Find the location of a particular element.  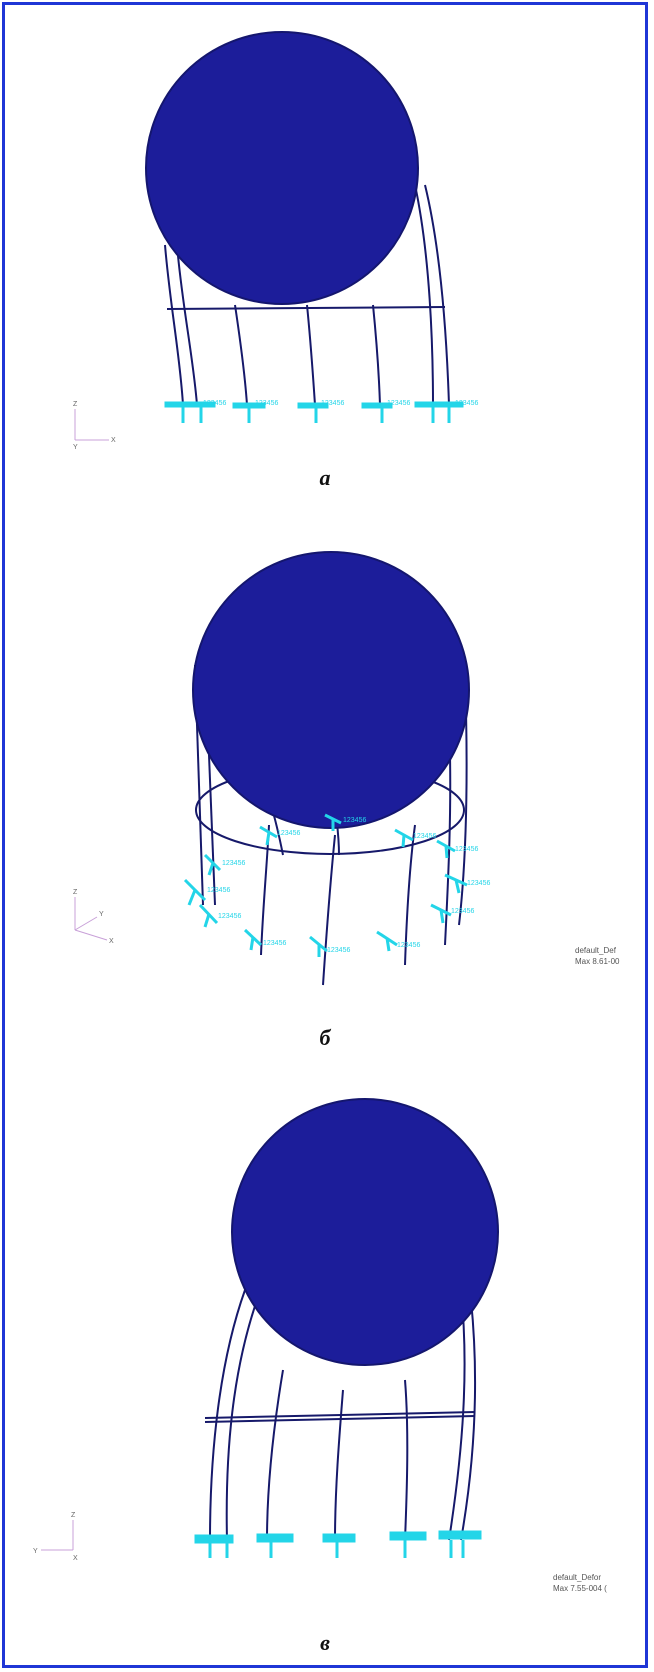

sphere-c is located at coordinates (365, 1232).